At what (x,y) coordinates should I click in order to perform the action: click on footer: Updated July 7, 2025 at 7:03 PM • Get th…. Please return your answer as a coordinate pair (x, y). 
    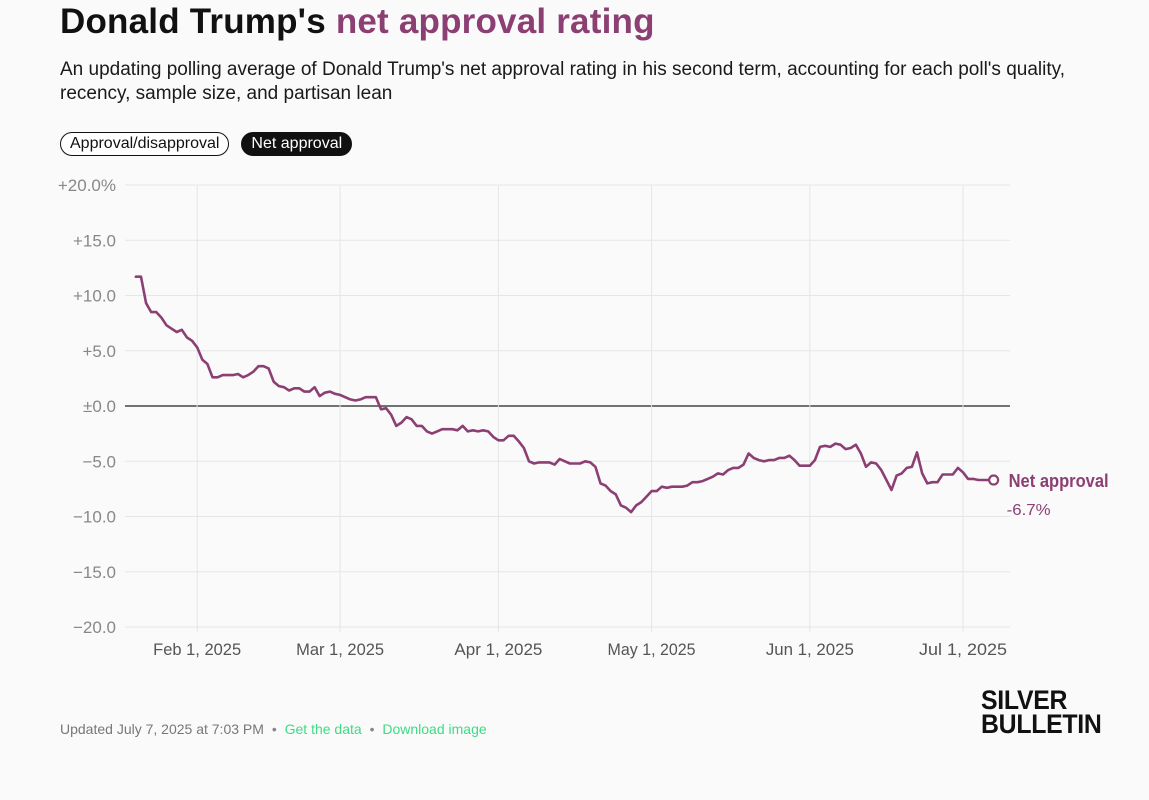
    Looking at the image, I should click on (273, 729).